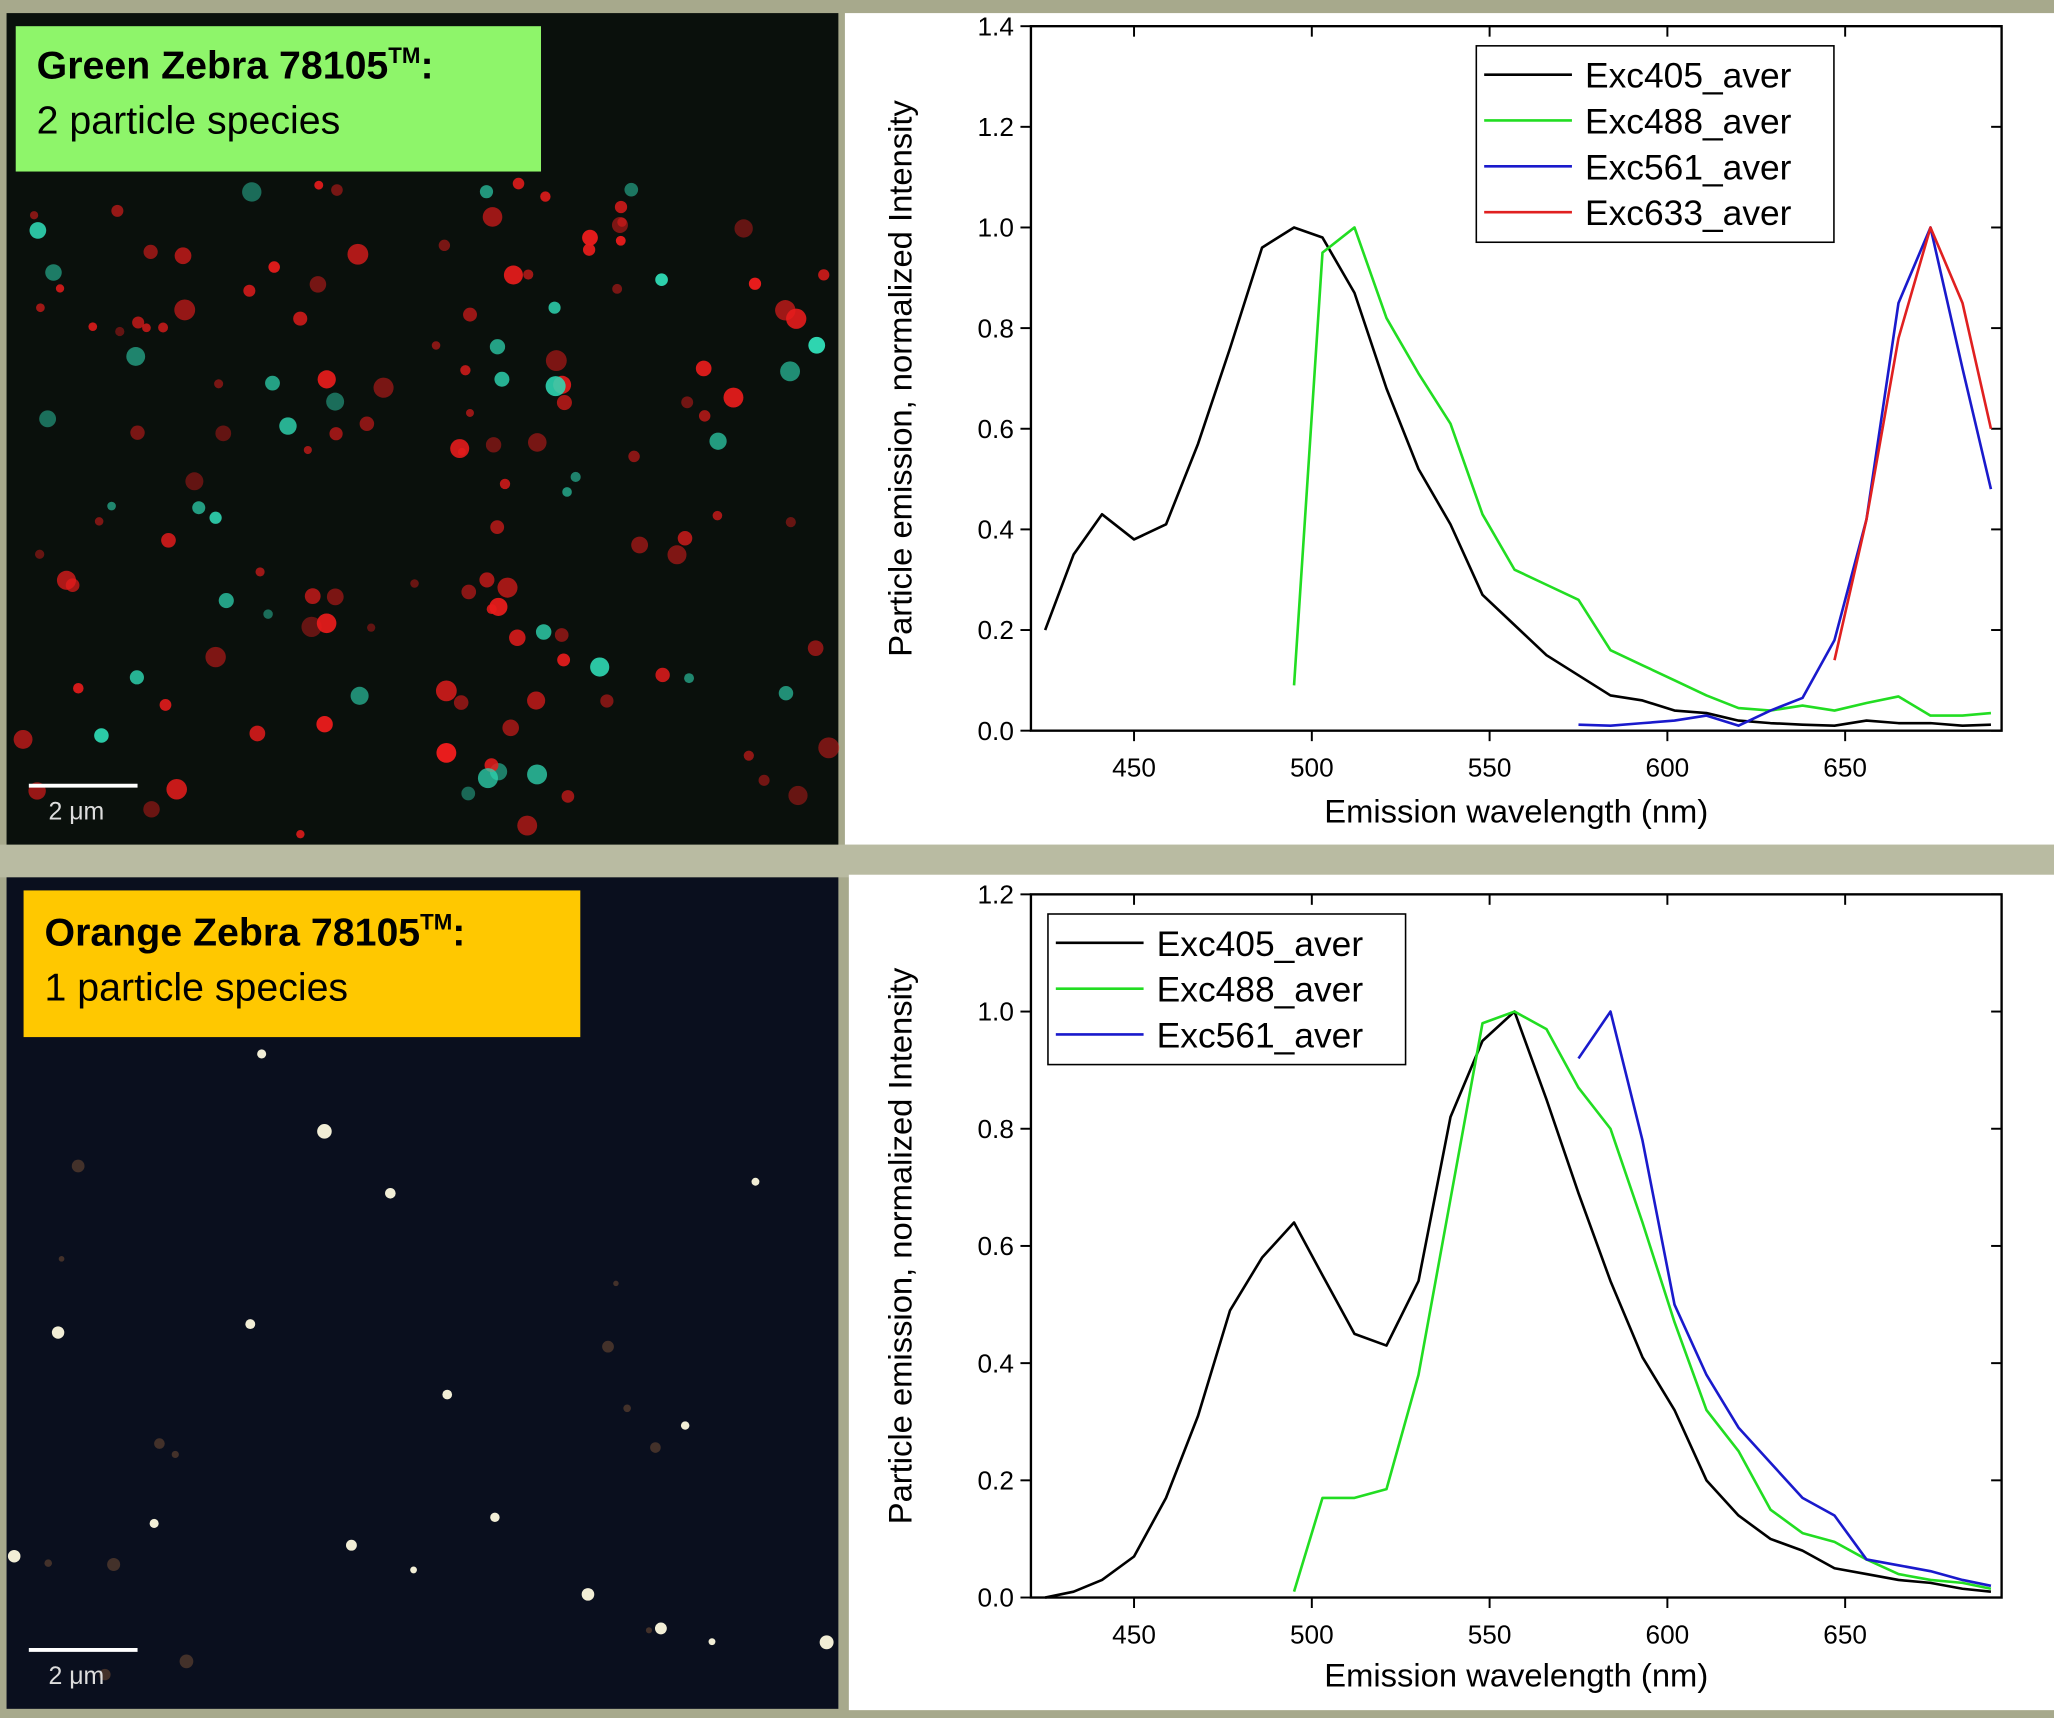 This screenshot has width=2054, height=1718. Describe the element at coordinates (1688, 167) in the screenshot. I see `legend-label: Exc561_aver` at that location.